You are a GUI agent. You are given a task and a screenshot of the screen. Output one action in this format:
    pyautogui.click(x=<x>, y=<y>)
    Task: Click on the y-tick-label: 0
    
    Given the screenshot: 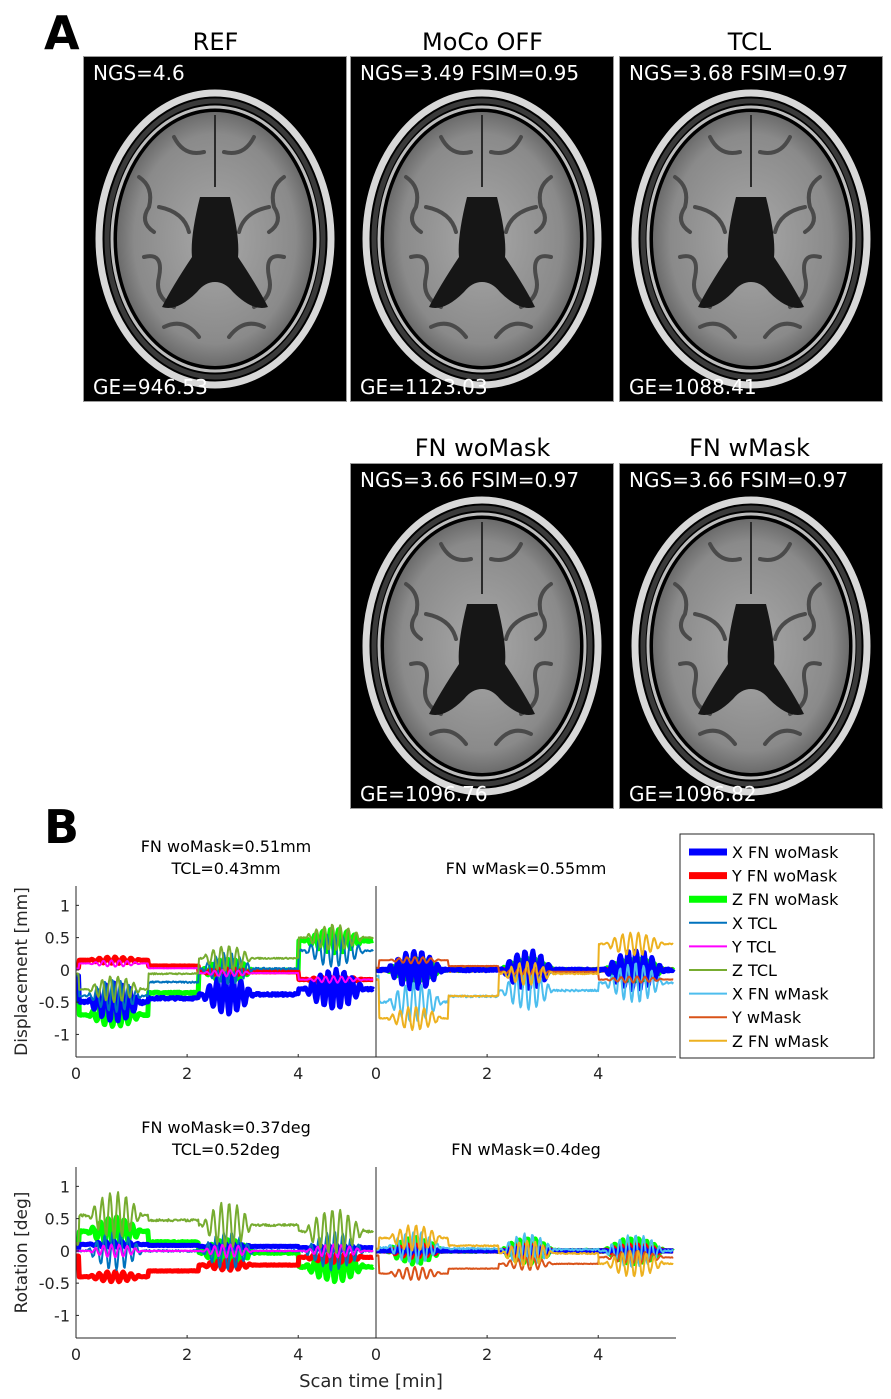 What is the action you would take?
    pyautogui.click(x=65, y=1251)
    